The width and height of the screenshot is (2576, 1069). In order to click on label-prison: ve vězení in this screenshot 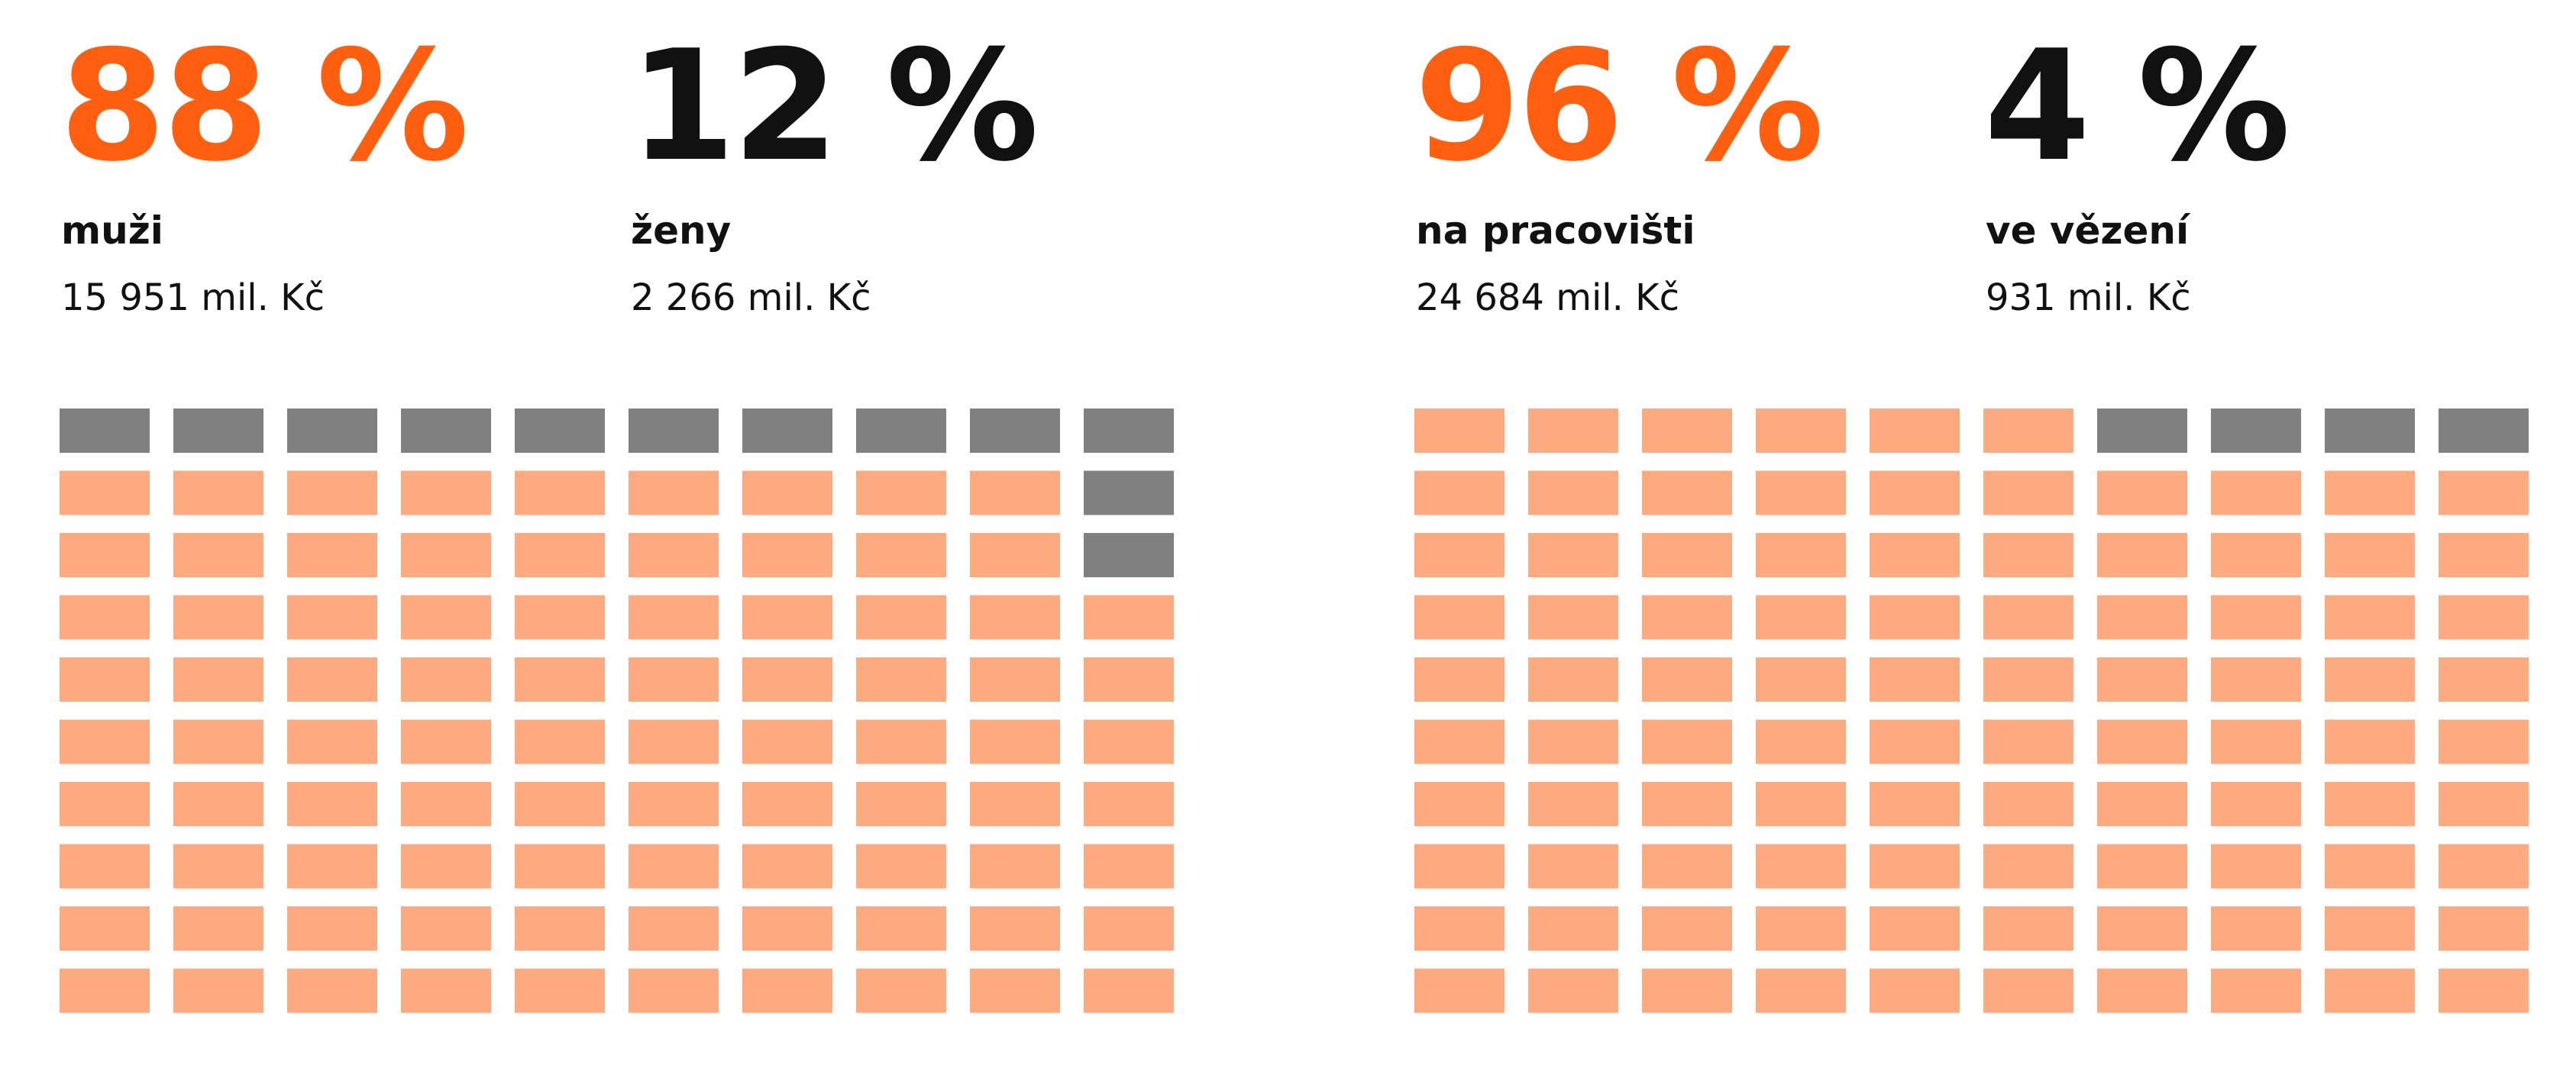, I will do `click(2088, 230)`.